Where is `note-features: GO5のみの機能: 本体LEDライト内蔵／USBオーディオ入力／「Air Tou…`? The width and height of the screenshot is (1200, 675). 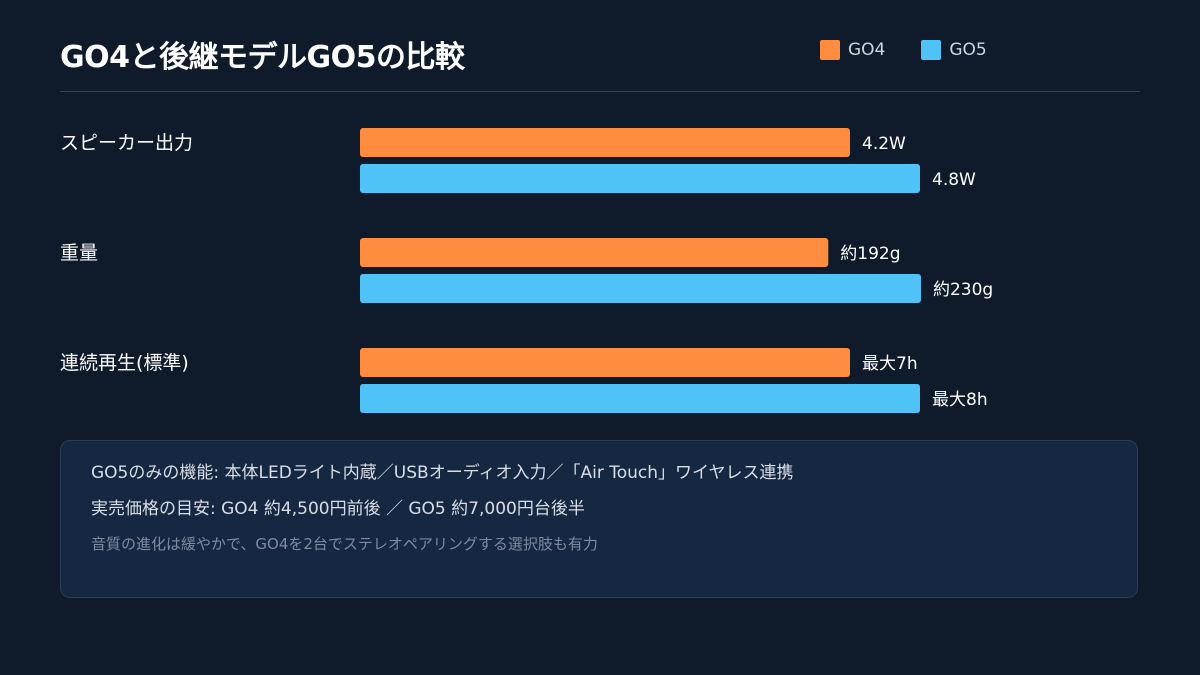 note-features: GO5のみの機能: 本体LEDライト内蔵／USBオーディオ入力／「Air Tou… is located at coordinates (442, 473).